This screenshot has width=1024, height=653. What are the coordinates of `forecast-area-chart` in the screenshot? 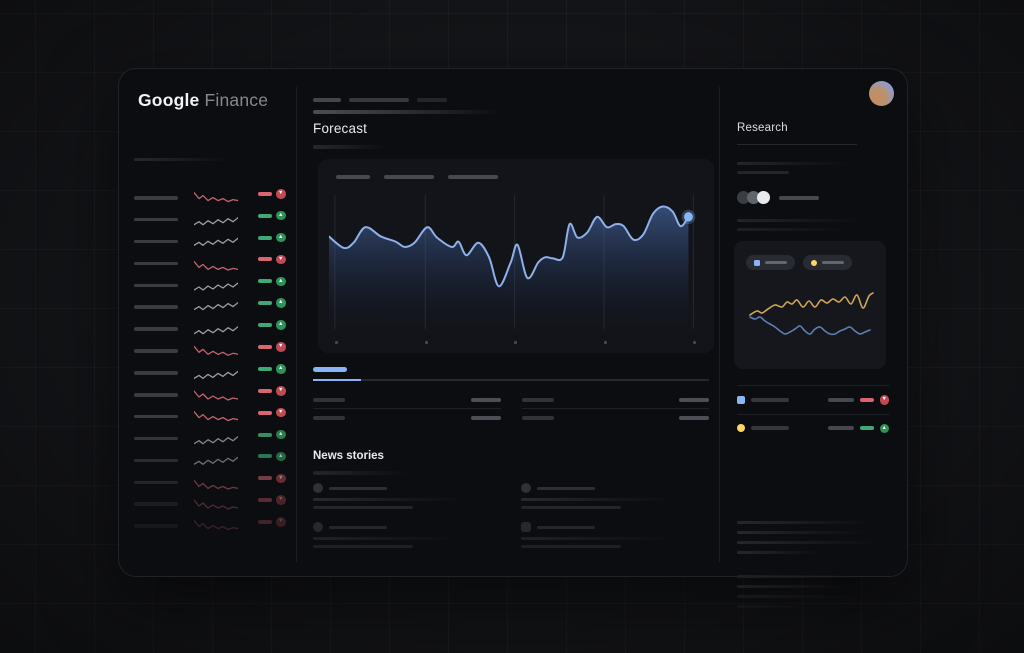 It's located at (520, 263).